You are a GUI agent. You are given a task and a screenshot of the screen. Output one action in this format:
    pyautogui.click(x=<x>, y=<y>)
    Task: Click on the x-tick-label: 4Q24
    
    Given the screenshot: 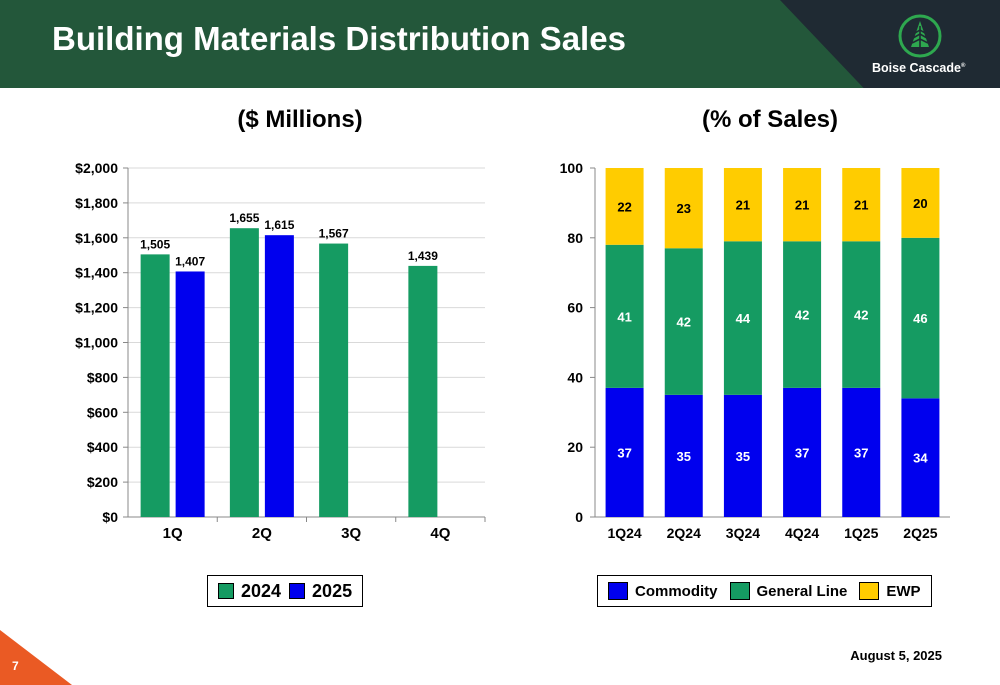 What is the action you would take?
    pyautogui.click(x=802, y=533)
    